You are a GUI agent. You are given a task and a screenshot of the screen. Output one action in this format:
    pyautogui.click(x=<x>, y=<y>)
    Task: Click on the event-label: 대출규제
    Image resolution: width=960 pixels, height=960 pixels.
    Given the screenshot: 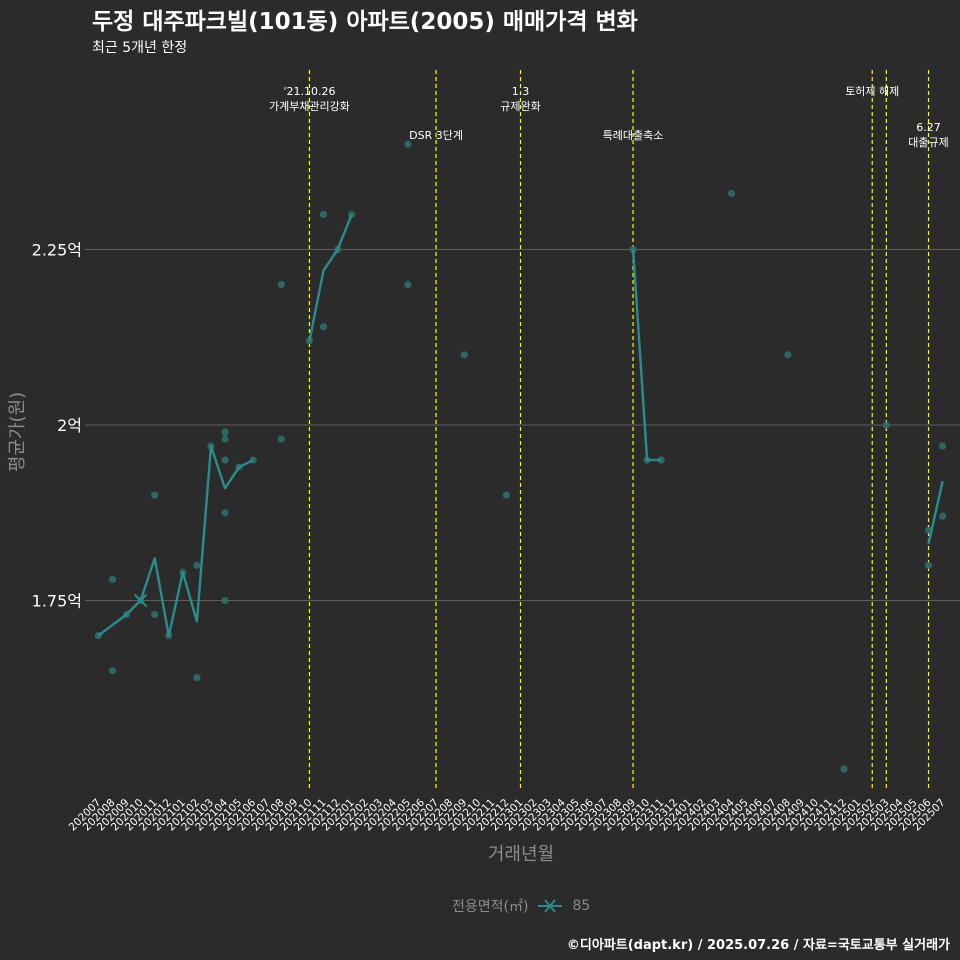 What is the action you would take?
    pyautogui.click(x=928, y=142)
    